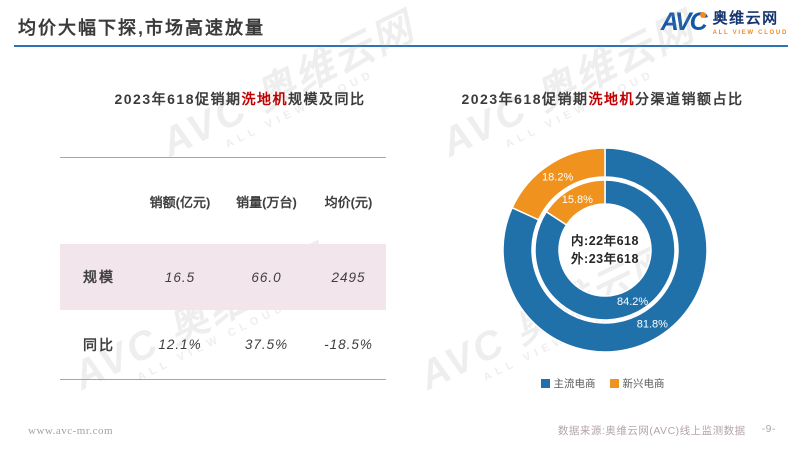 This screenshot has height=450, width=800. Describe the element at coordinates (605, 259) in the screenshot. I see `donut-center-line-outer: 外:23年618` at that location.